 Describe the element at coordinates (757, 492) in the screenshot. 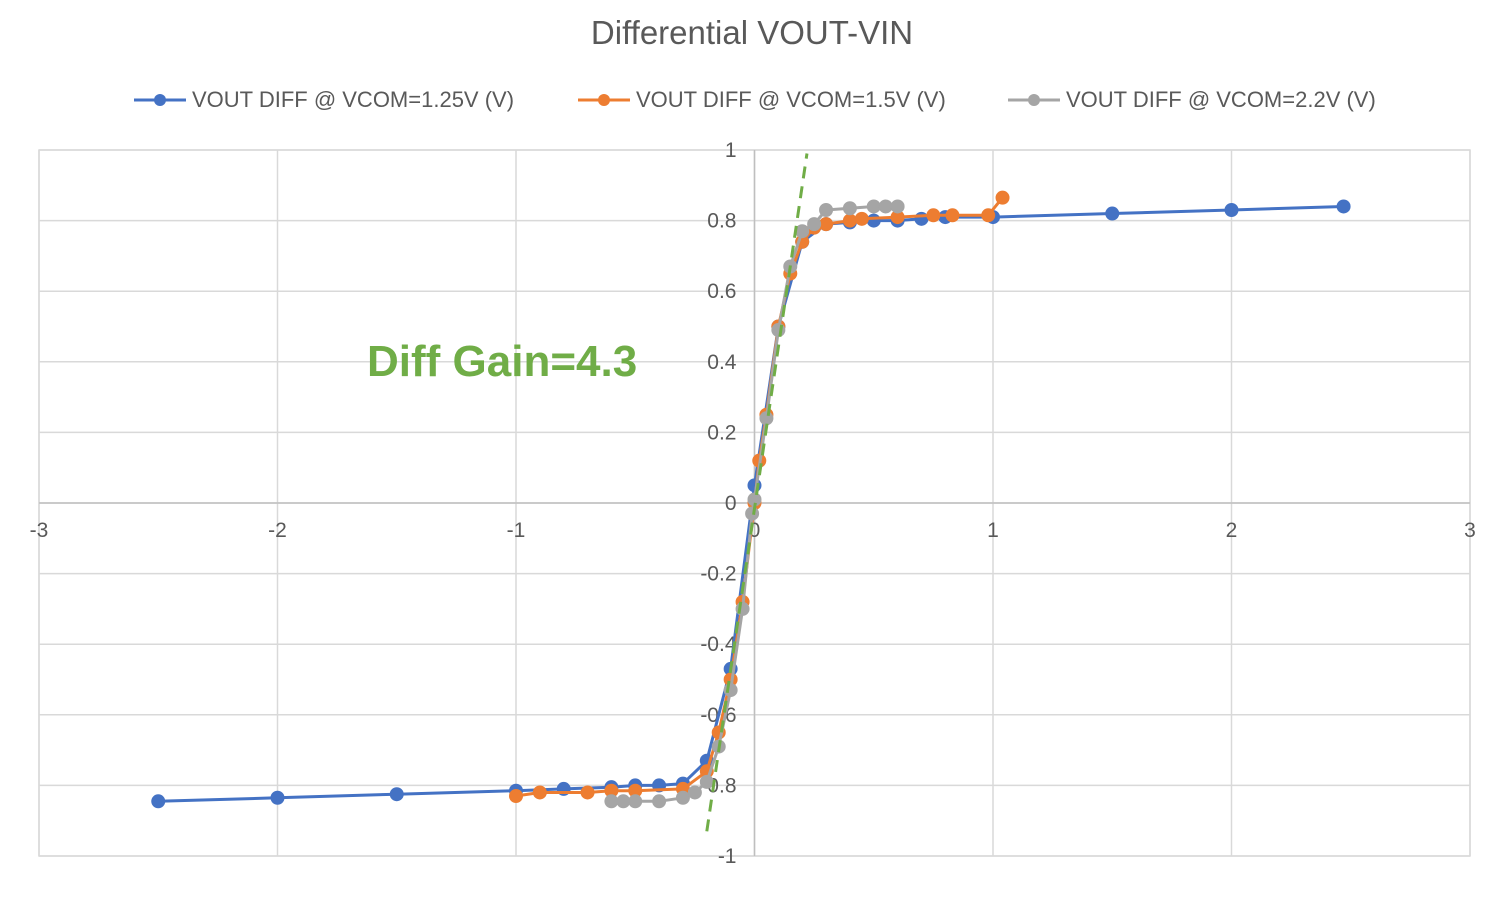

I see `gain-fit-line` at that location.